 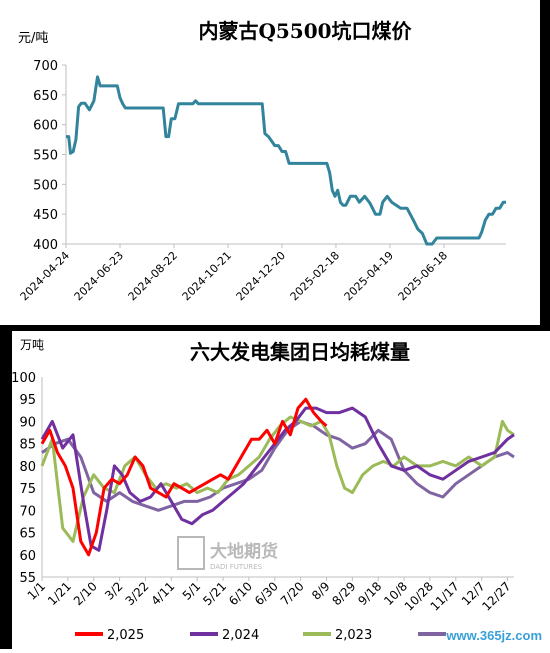 What do you see at coordinates (545, 162) in the screenshot?
I see `border-bar` at bounding box center [545, 162].